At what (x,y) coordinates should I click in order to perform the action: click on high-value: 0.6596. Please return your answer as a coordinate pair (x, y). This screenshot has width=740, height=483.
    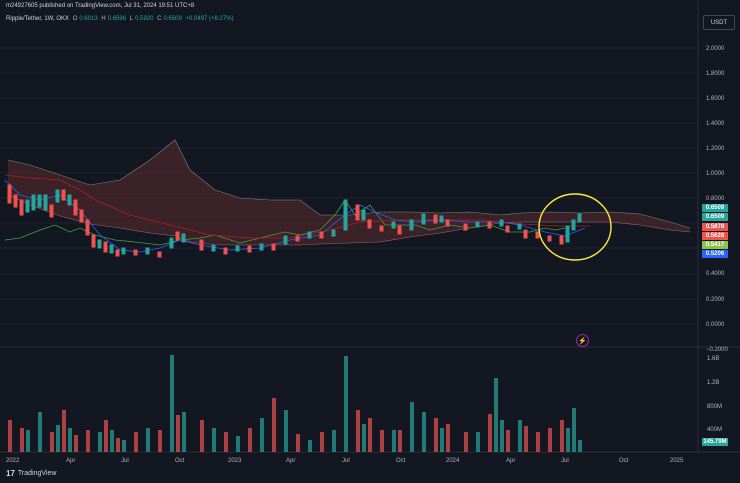
    Looking at the image, I should click on (117, 19).